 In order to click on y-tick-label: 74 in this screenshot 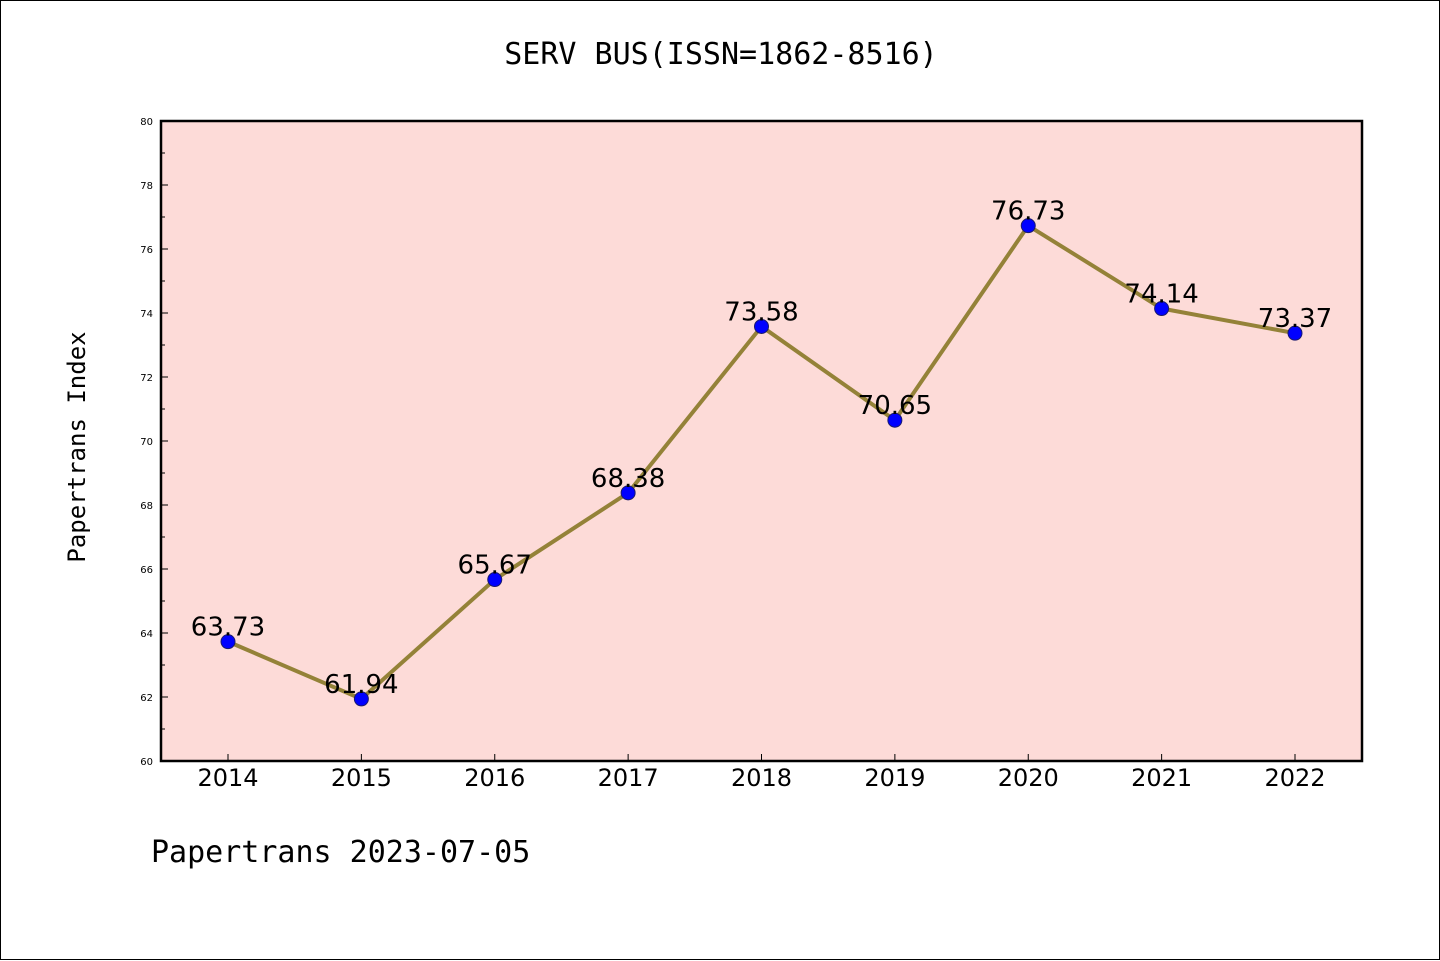, I will do `click(146, 314)`.